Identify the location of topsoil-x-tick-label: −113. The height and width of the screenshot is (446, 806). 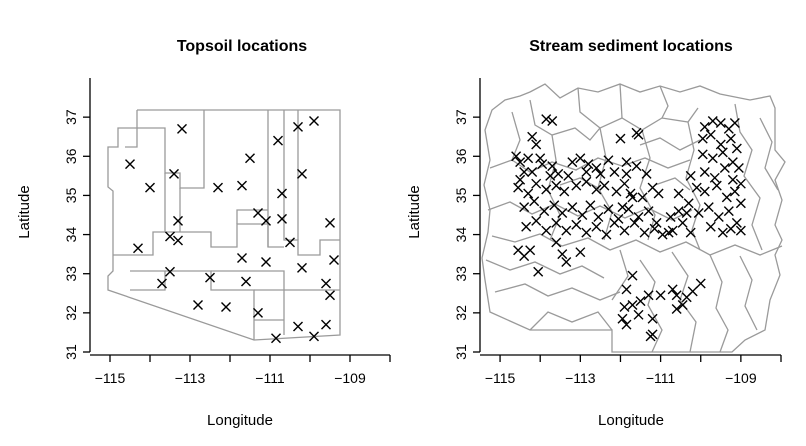
(190, 378).